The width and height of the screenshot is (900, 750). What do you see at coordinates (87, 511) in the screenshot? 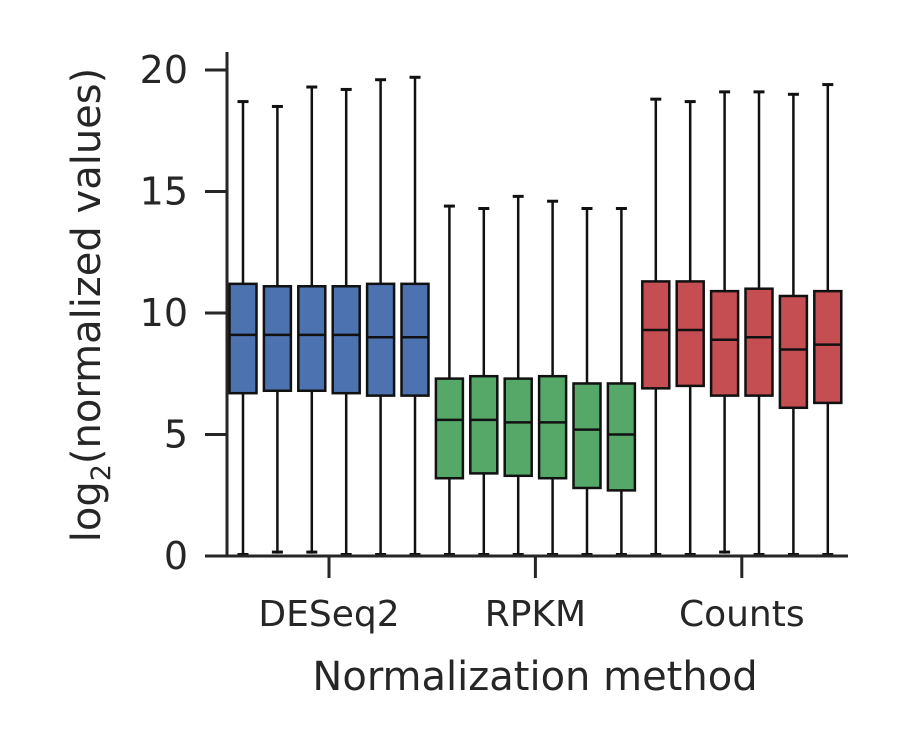
I see `y-axis-label-log: log` at bounding box center [87, 511].